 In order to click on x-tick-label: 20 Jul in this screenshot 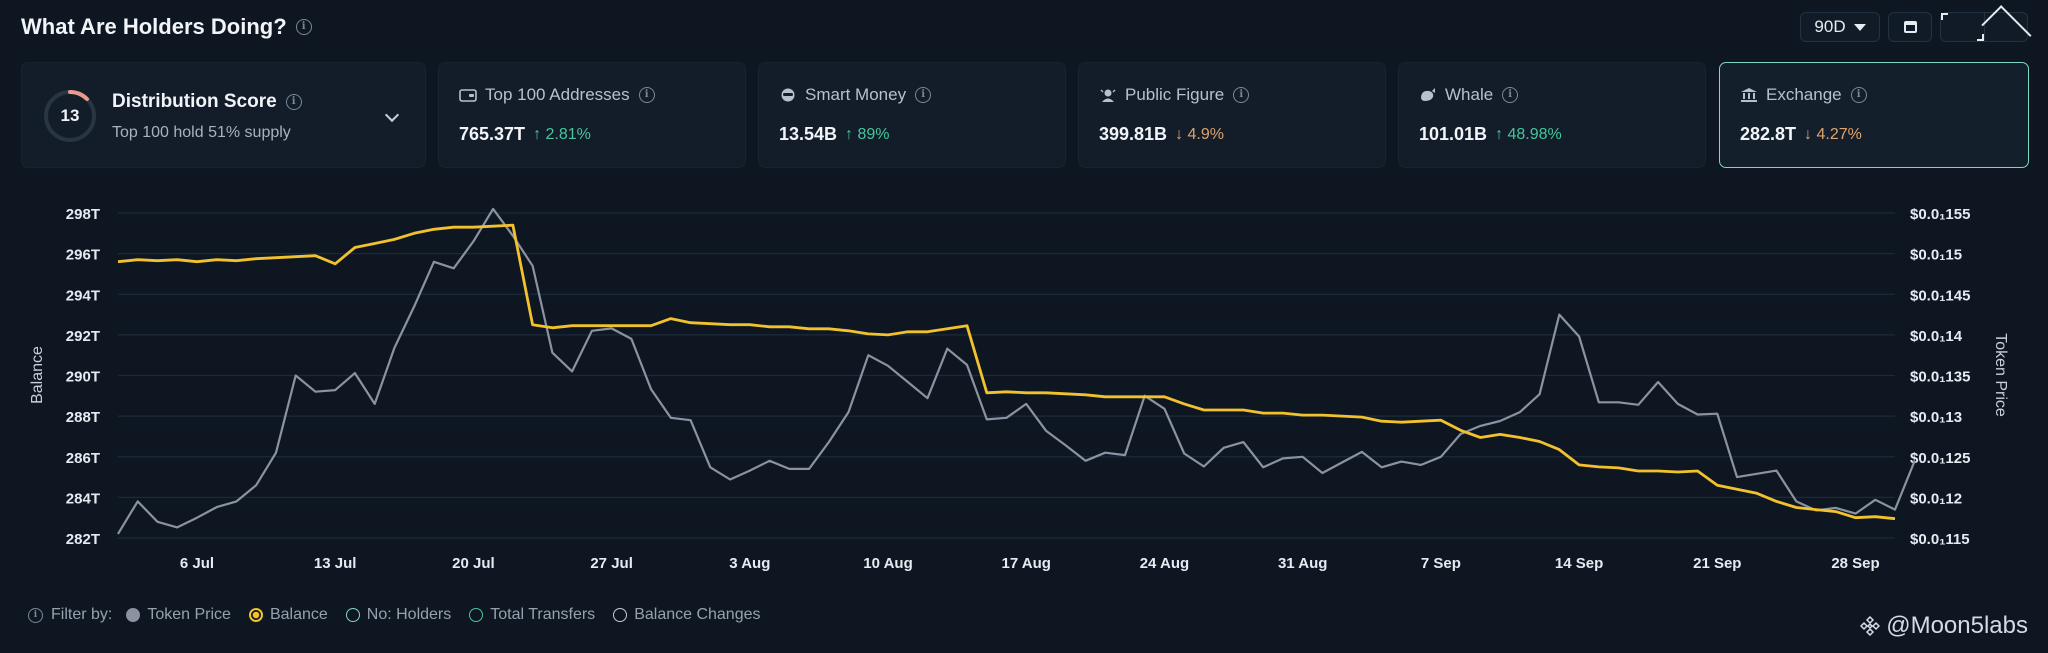, I will do `click(473, 563)`.